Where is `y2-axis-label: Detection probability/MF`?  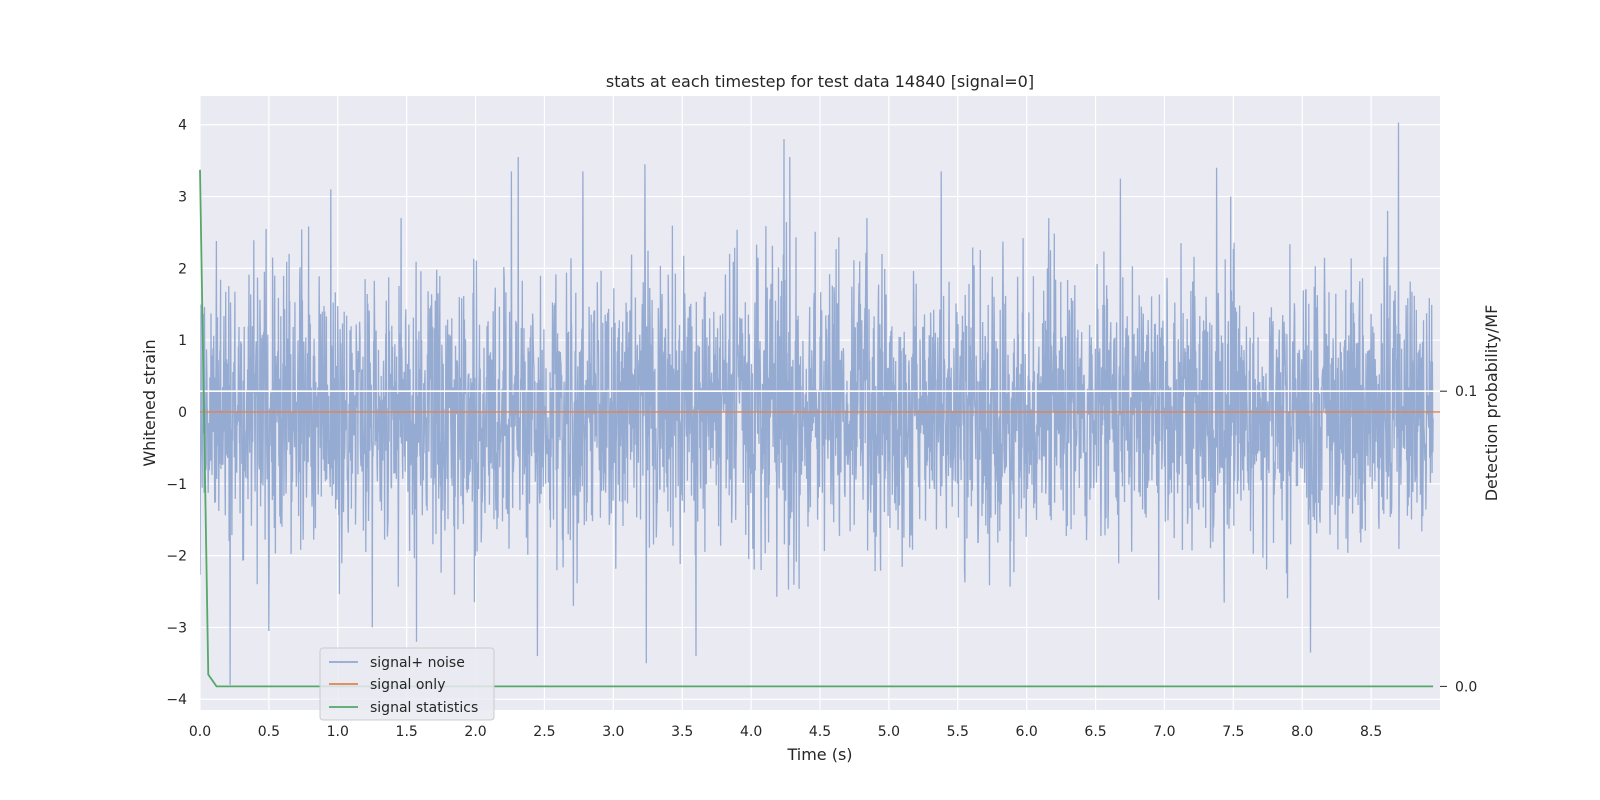 y2-axis-label: Detection probability/MF is located at coordinates (1491, 403).